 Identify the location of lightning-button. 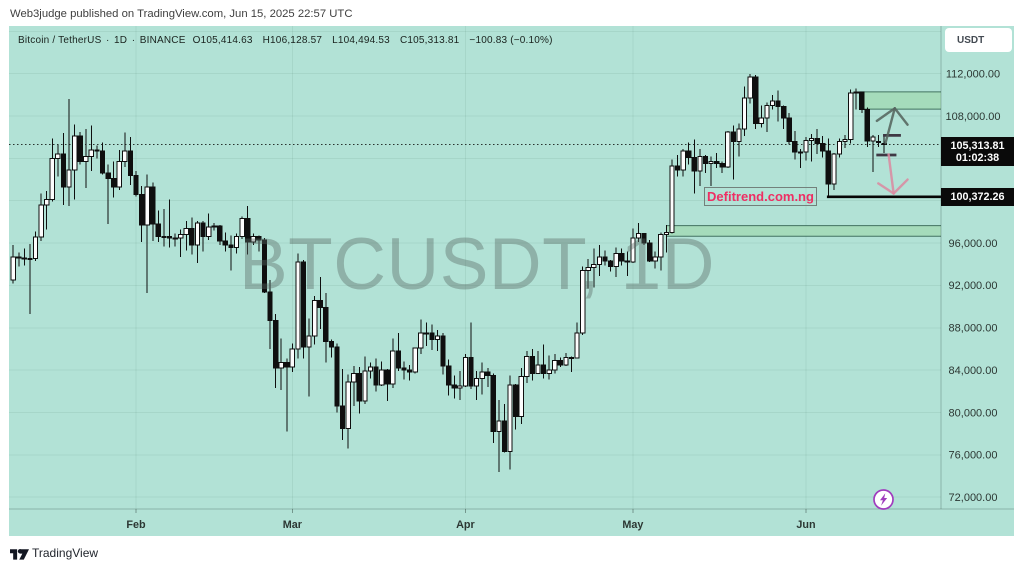
(883, 499).